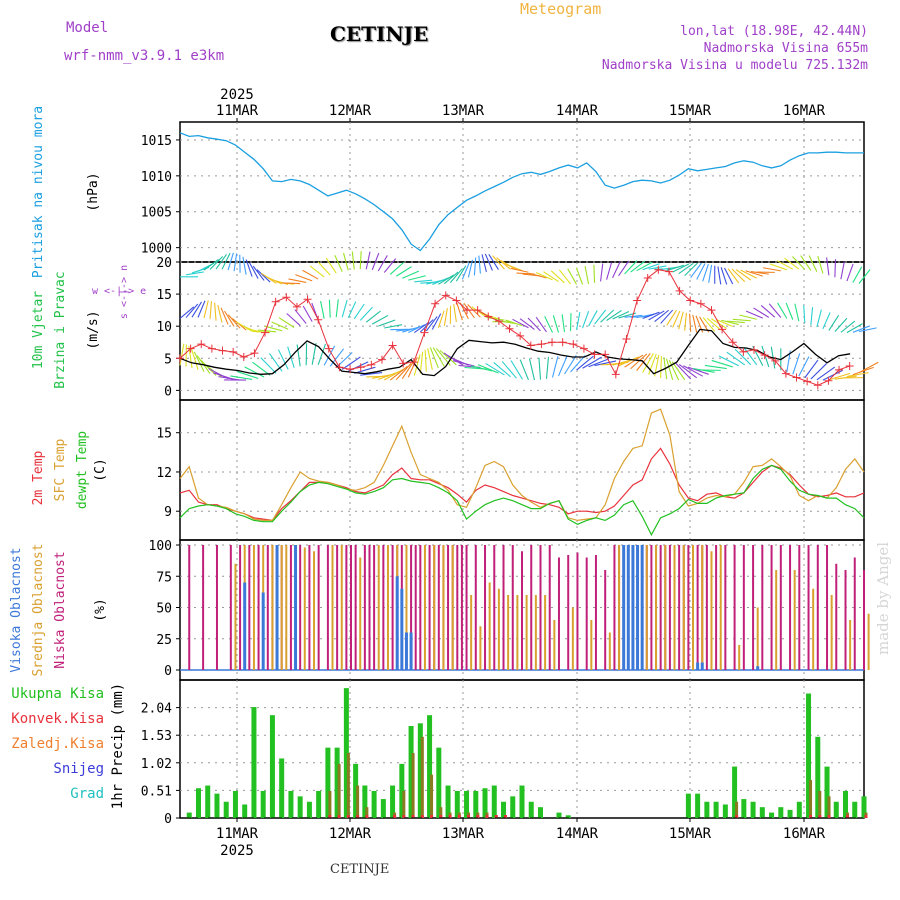  Describe the element at coordinates (804, 834) in the screenshot. I see `bottom-day-label: 16MAR` at that location.